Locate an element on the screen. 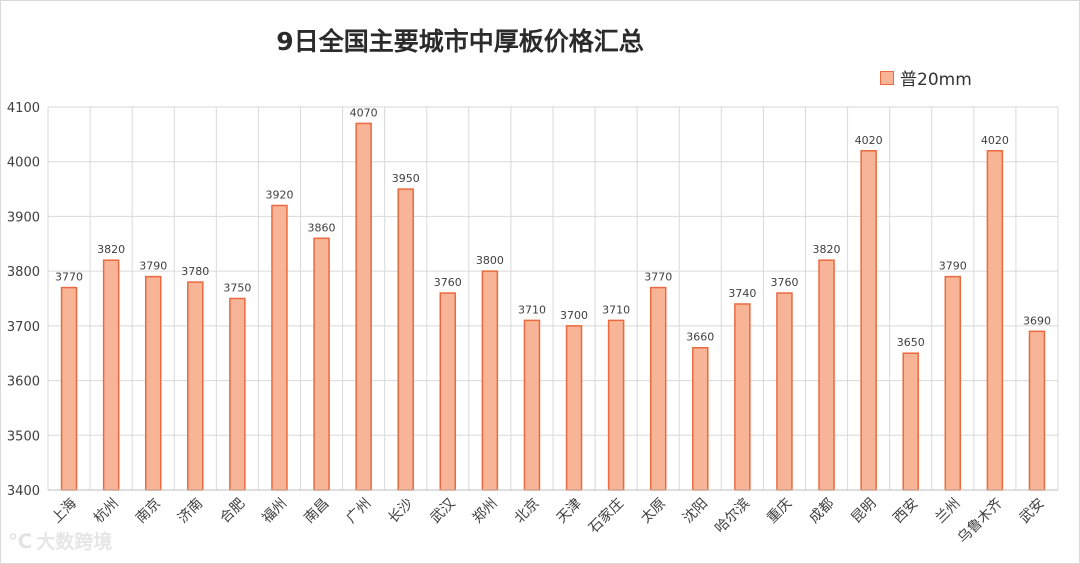 The height and width of the screenshot is (564, 1080). watermark-logo: ℃ is located at coordinates (20, 540).